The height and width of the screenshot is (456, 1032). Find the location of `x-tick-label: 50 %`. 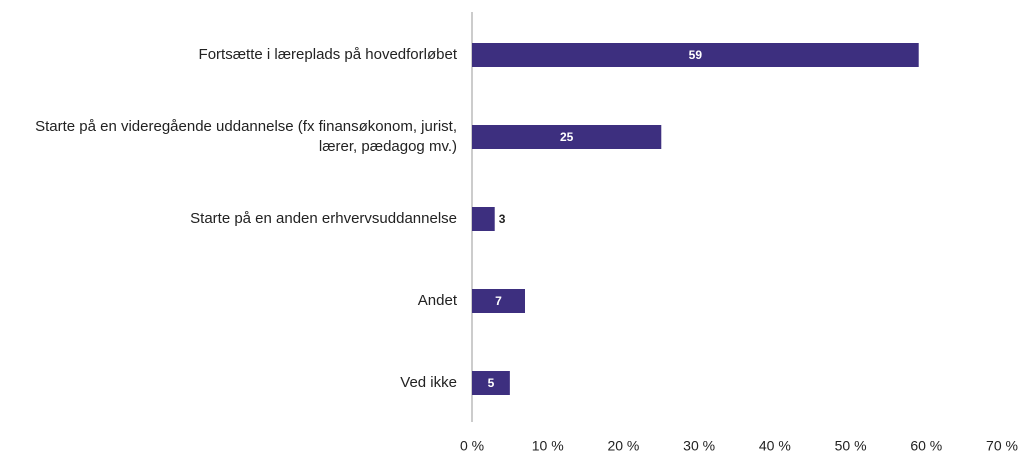

x-tick-label: 50 % is located at coordinates (851, 446).